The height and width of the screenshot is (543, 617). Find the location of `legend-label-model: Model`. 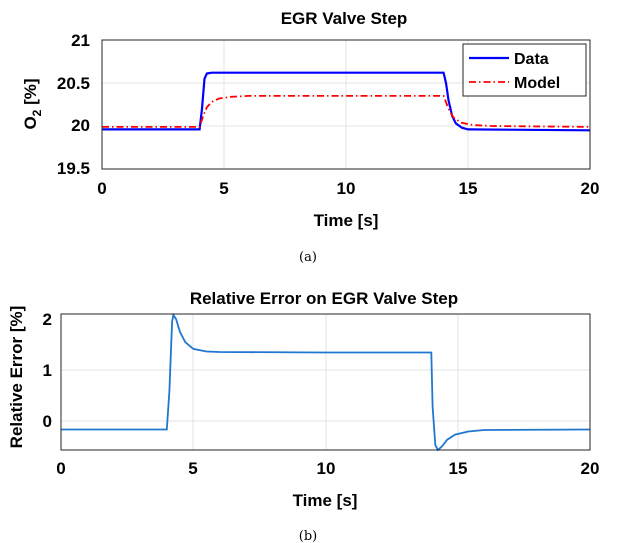

legend-label-model: Model is located at coordinates (537, 83).